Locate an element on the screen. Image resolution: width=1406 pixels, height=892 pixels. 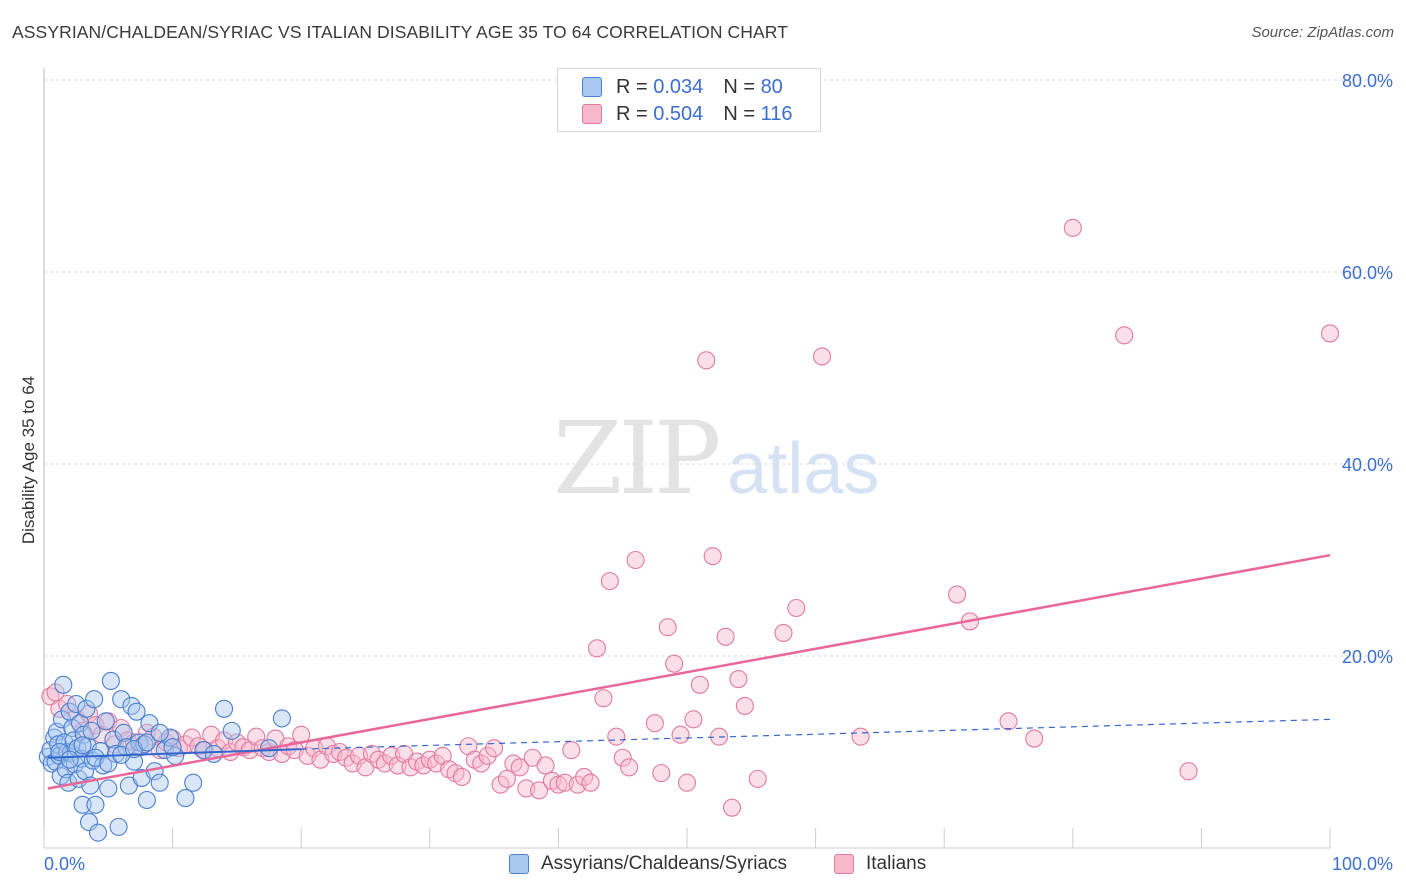
legend-r-value: 0.034 is located at coordinates (678, 86).